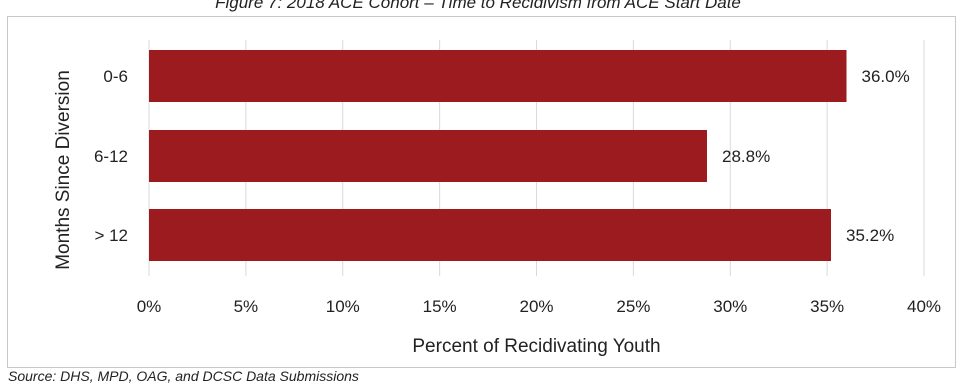 This screenshot has width=956, height=388. What do you see at coordinates (536, 346) in the screenshot?
I see `x-axis-title: Percent of Recidivating Youth` at bounding box center [536, 346].